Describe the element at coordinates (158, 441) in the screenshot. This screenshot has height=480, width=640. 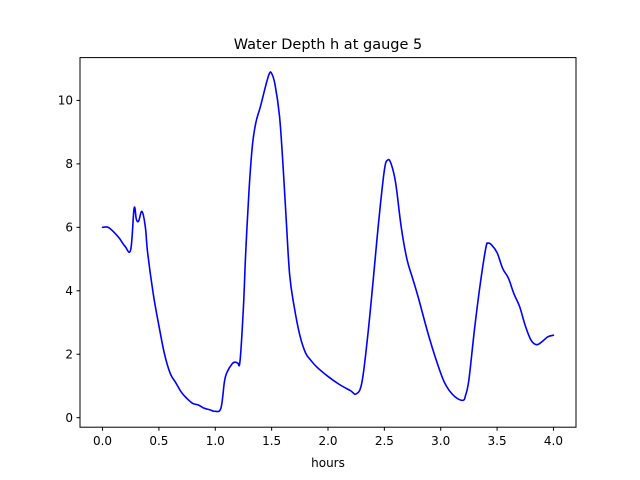
I see `x-tick-label: 0.5` at that location.